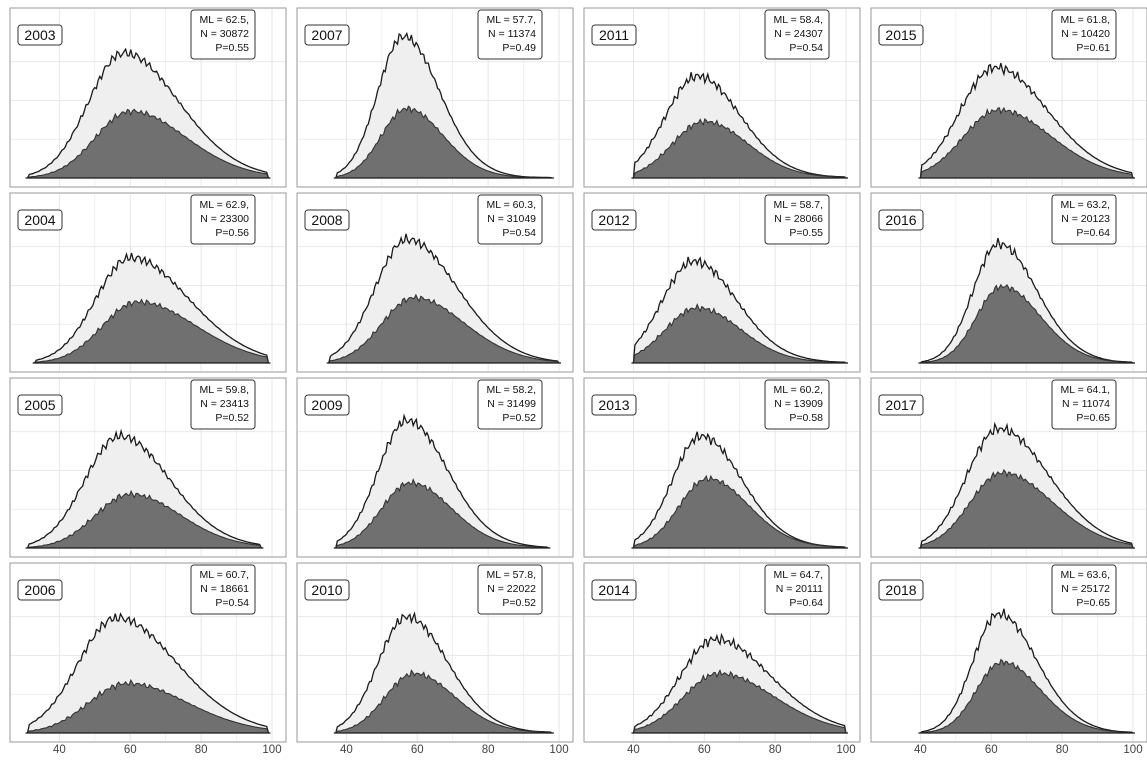  I want to click on stats-p: P=0.56, so click(232, 233).